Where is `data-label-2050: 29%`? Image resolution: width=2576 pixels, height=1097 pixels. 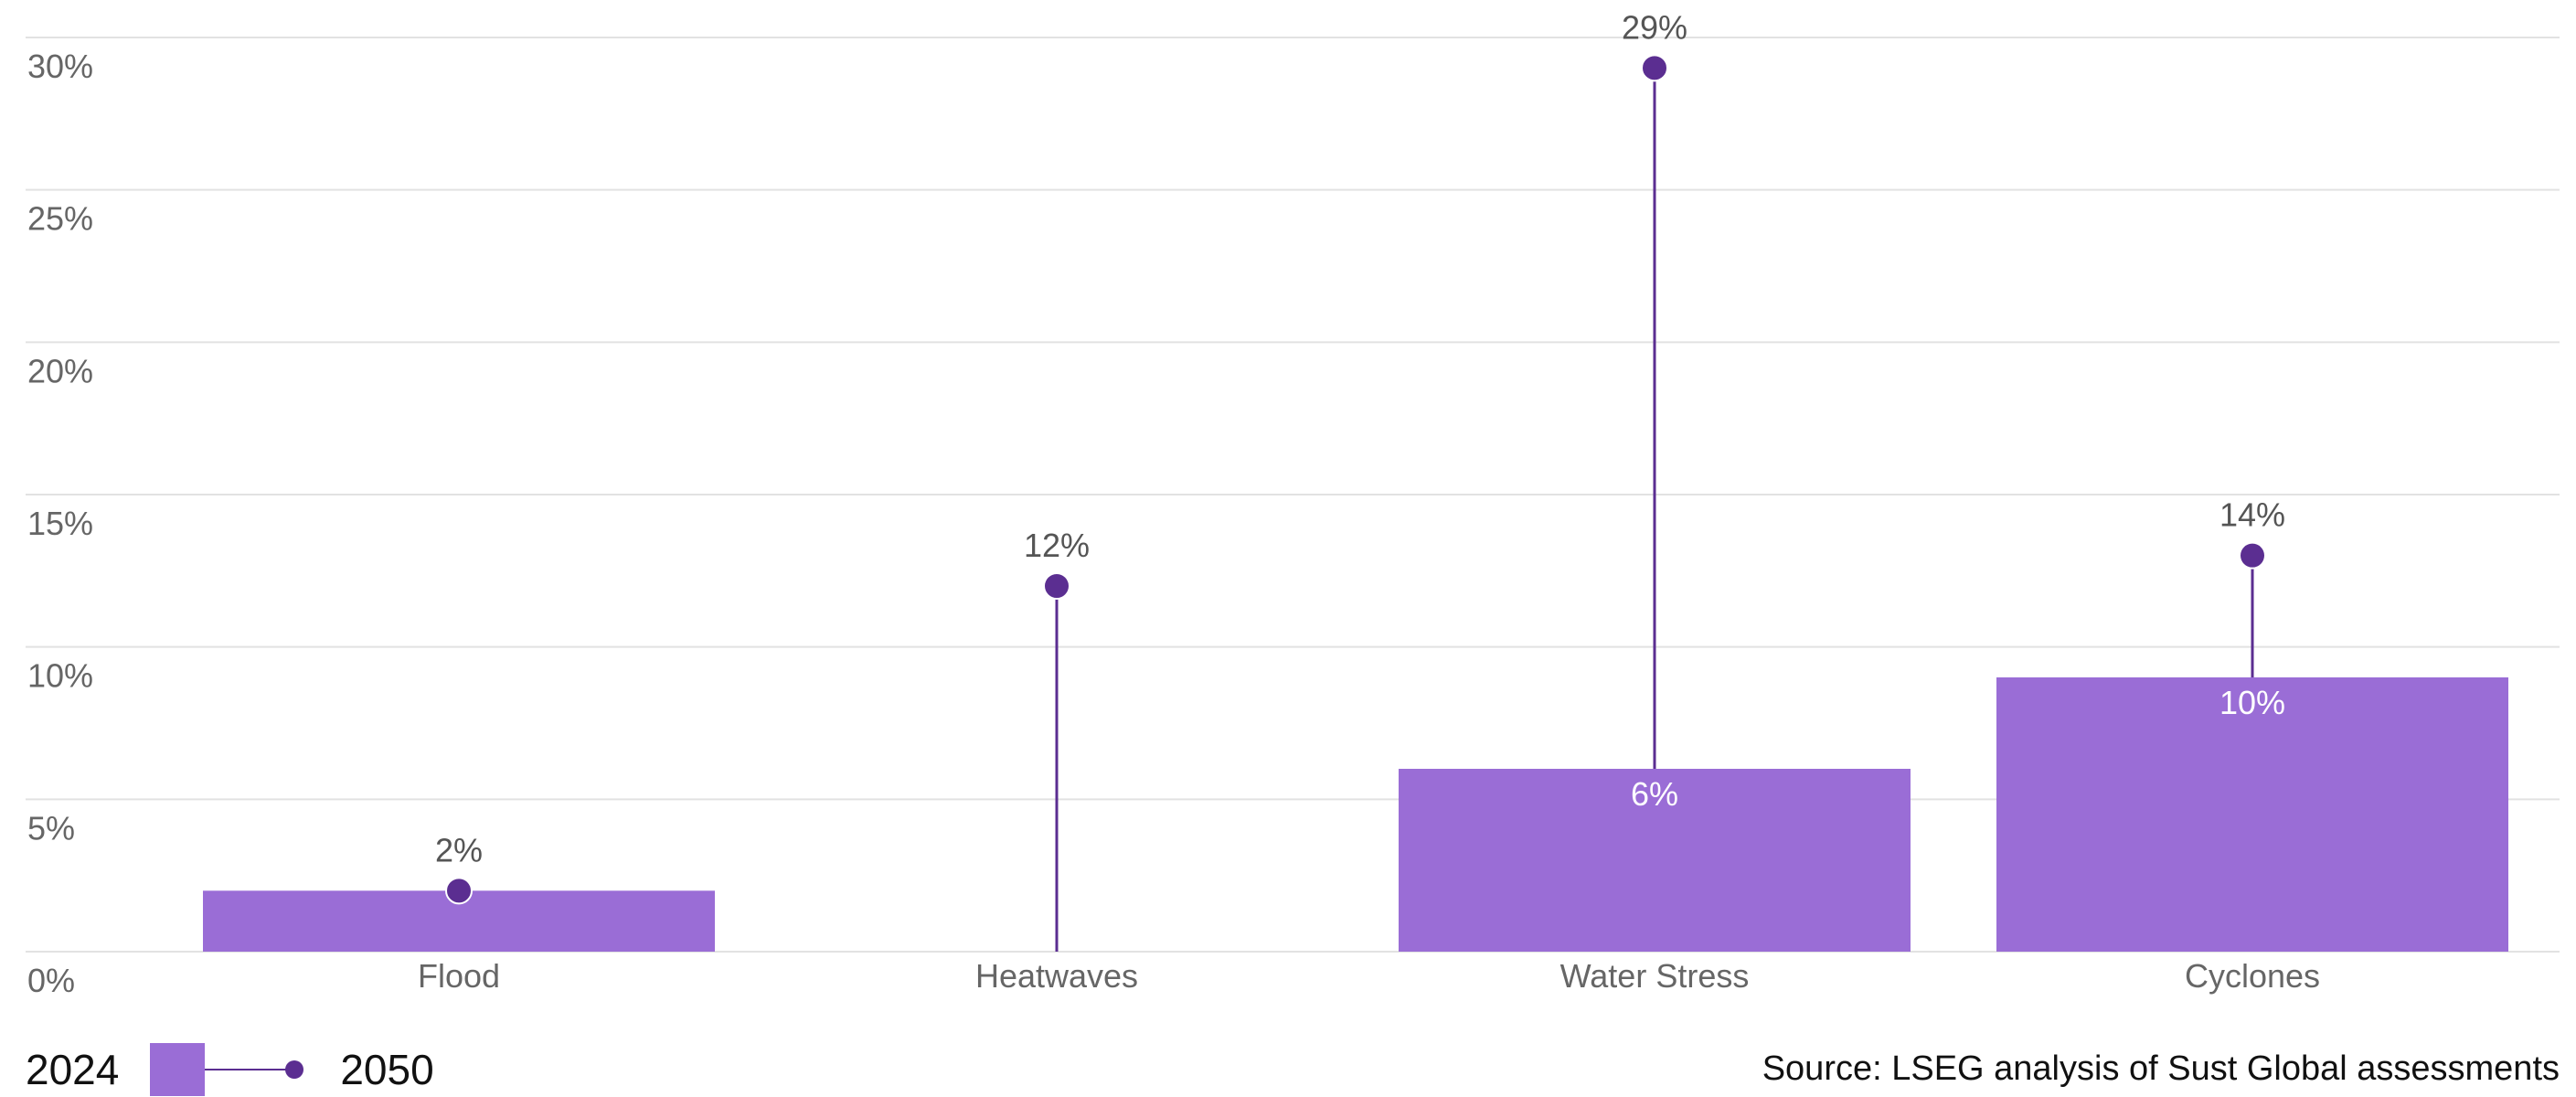 data-label-2050: 29% is located at coordinates (1654, 27).